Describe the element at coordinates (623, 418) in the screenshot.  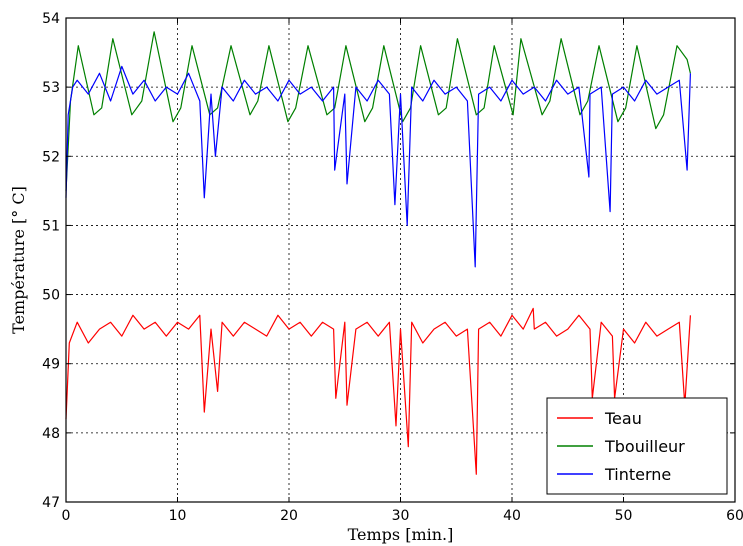
I see `legend-label: Teau` at that location.